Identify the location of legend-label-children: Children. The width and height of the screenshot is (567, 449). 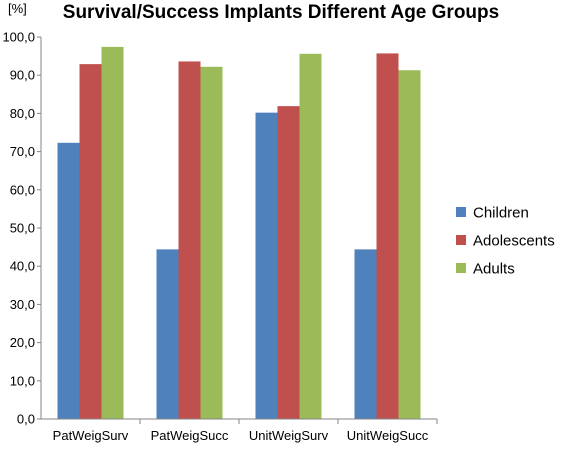
(501, 213).